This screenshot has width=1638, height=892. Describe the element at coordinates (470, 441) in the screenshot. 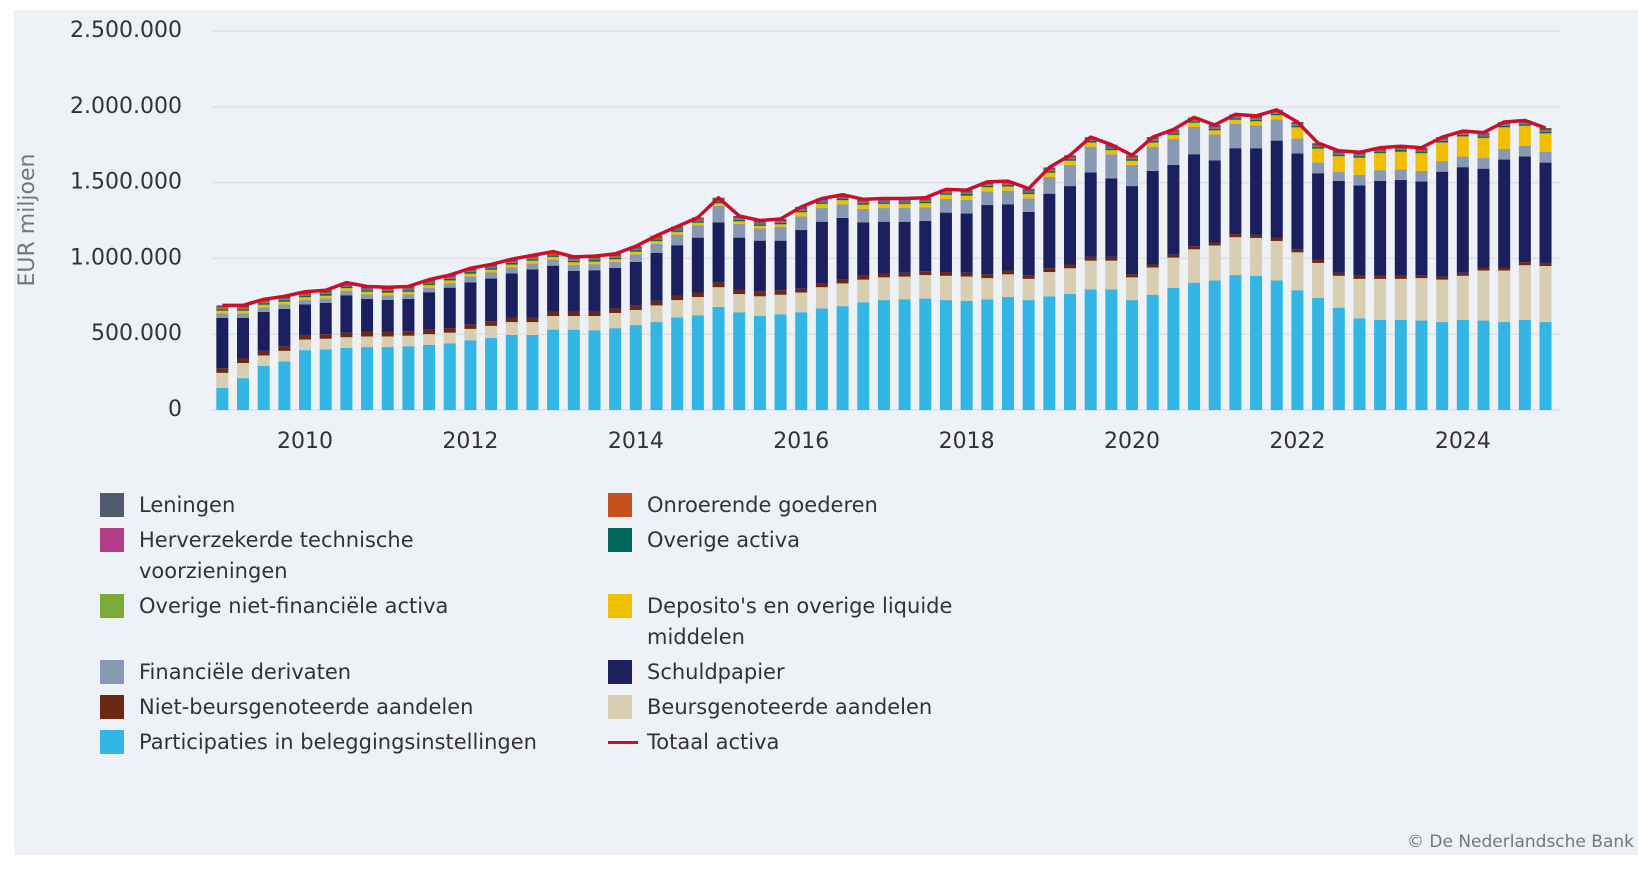

I see `x-tick-label: 2012` at that location.